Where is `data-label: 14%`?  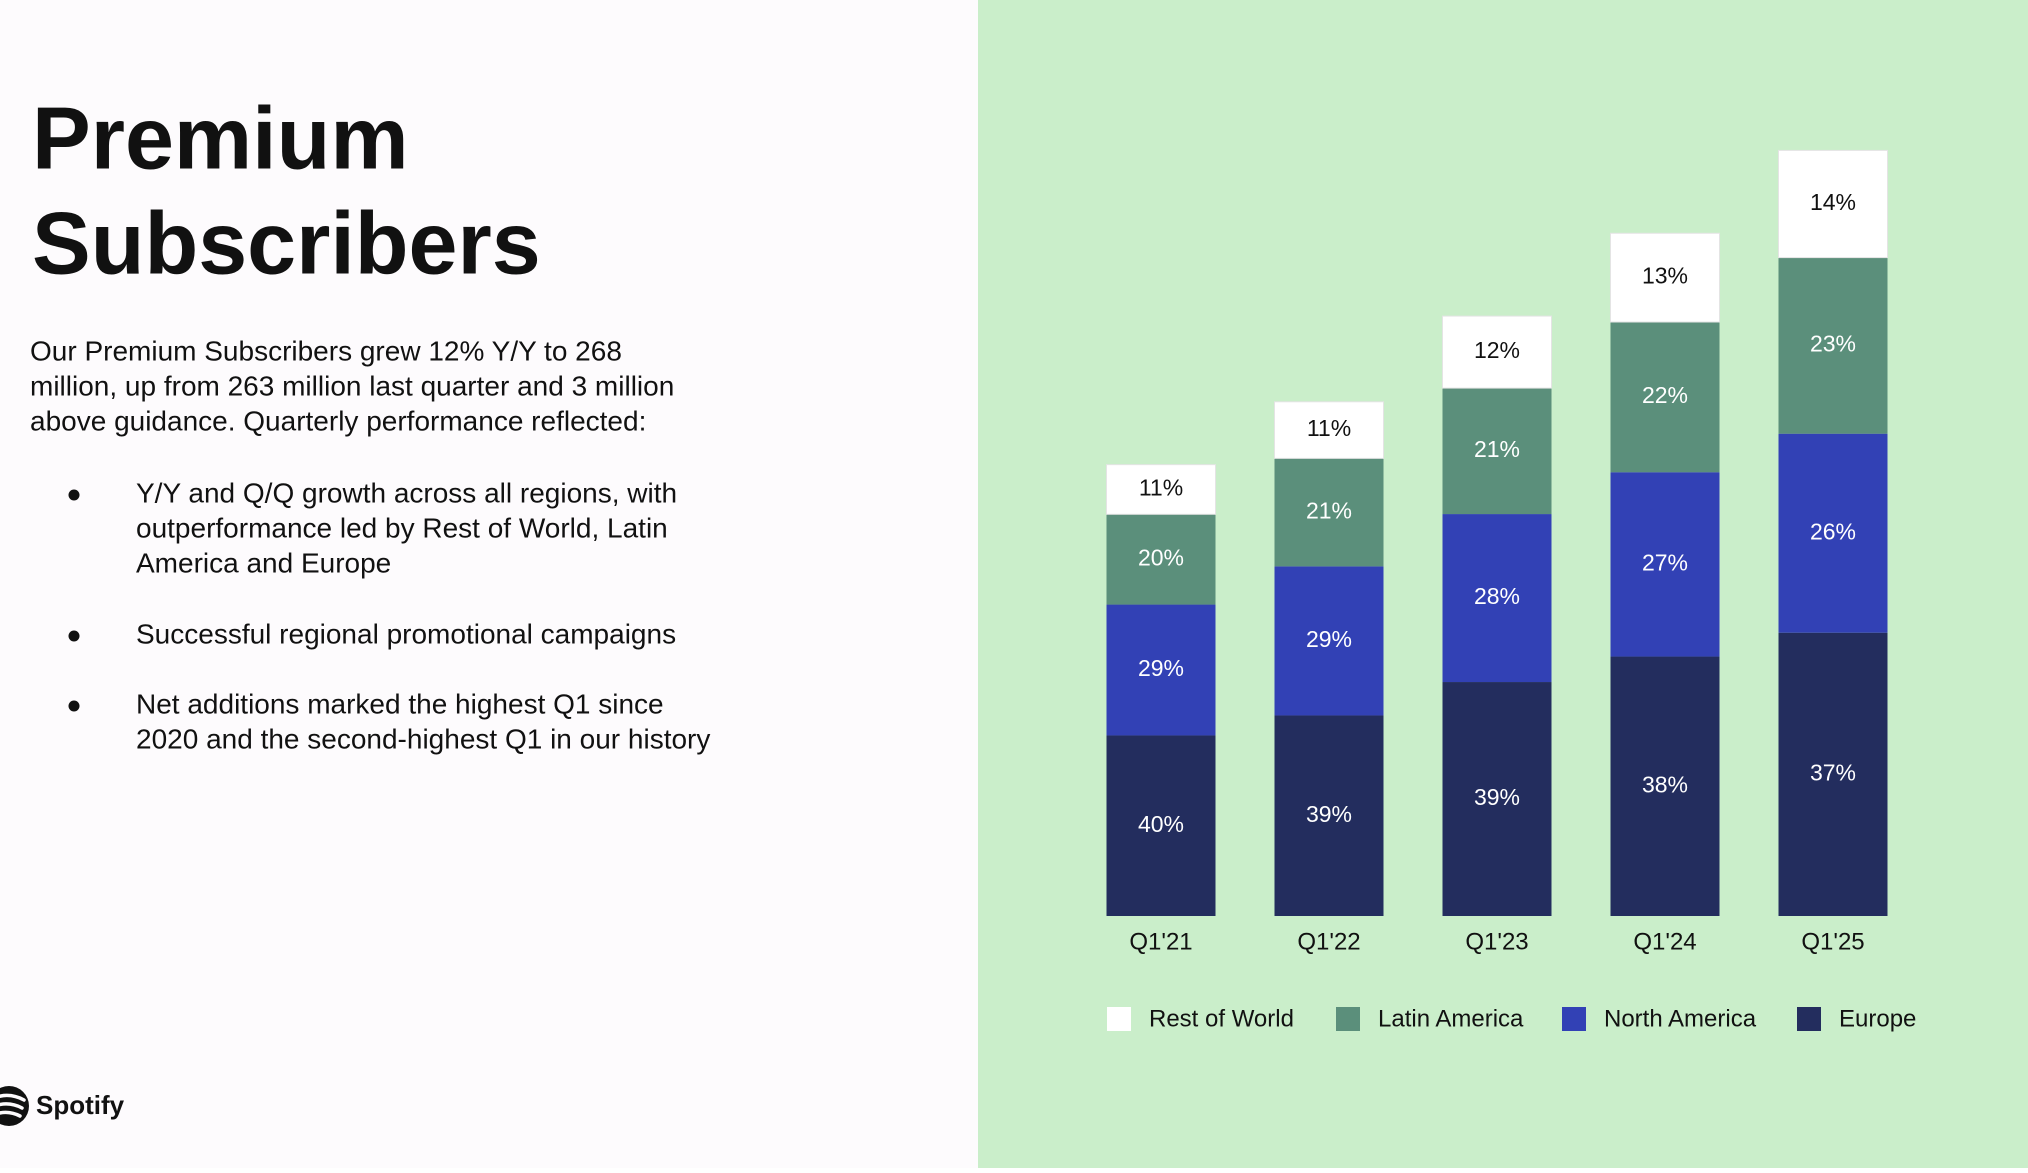
data-label: 14% is located at coordinates (1833, 202).